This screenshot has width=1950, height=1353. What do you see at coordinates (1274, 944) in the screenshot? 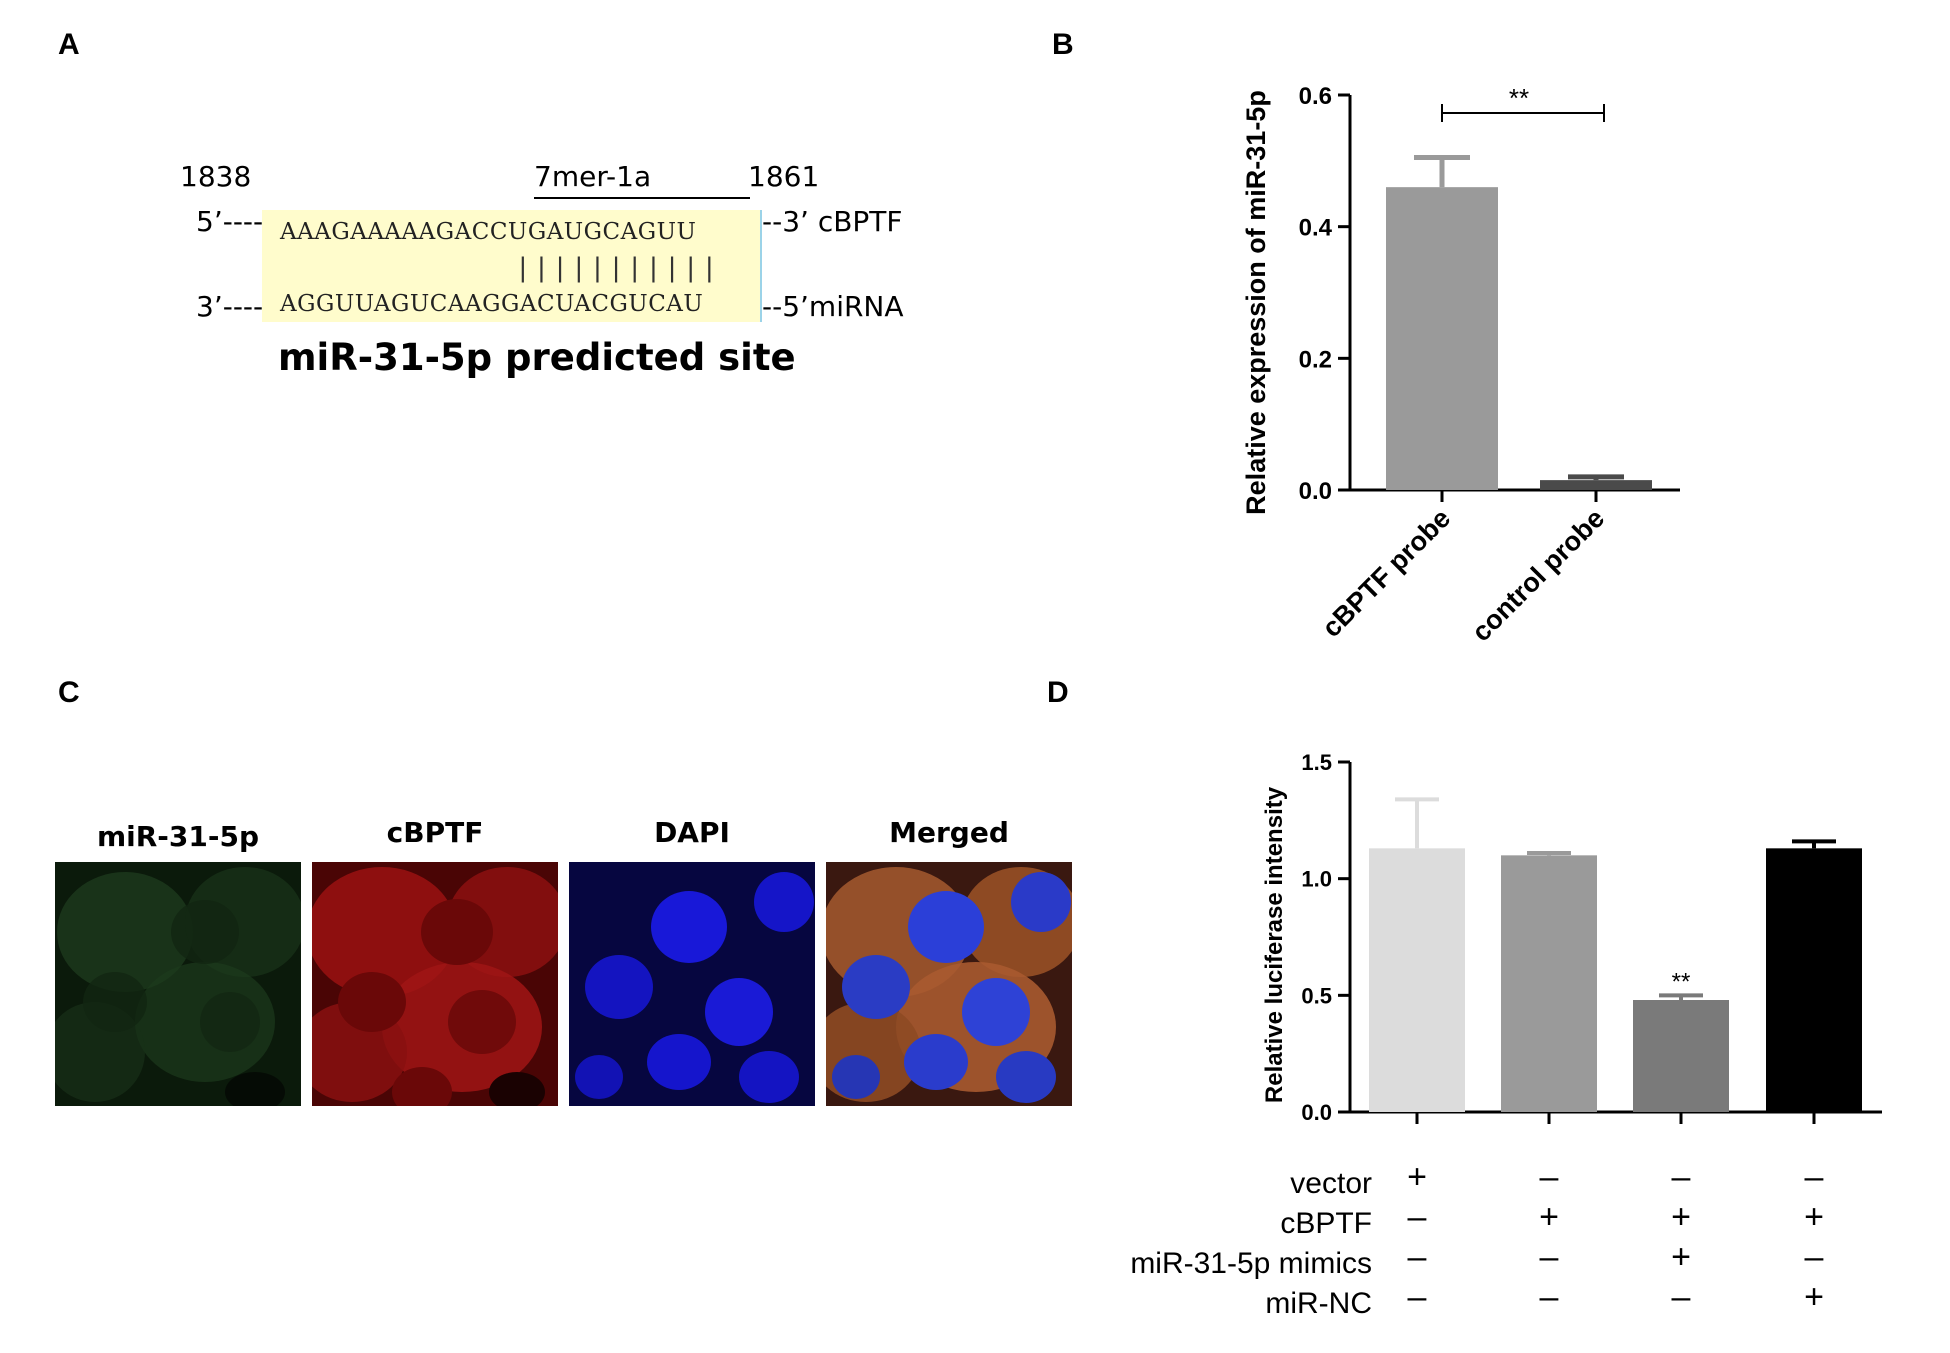
I see `y-axis-label: Relative luciferase intensity` at bounding box center [1274, 944].